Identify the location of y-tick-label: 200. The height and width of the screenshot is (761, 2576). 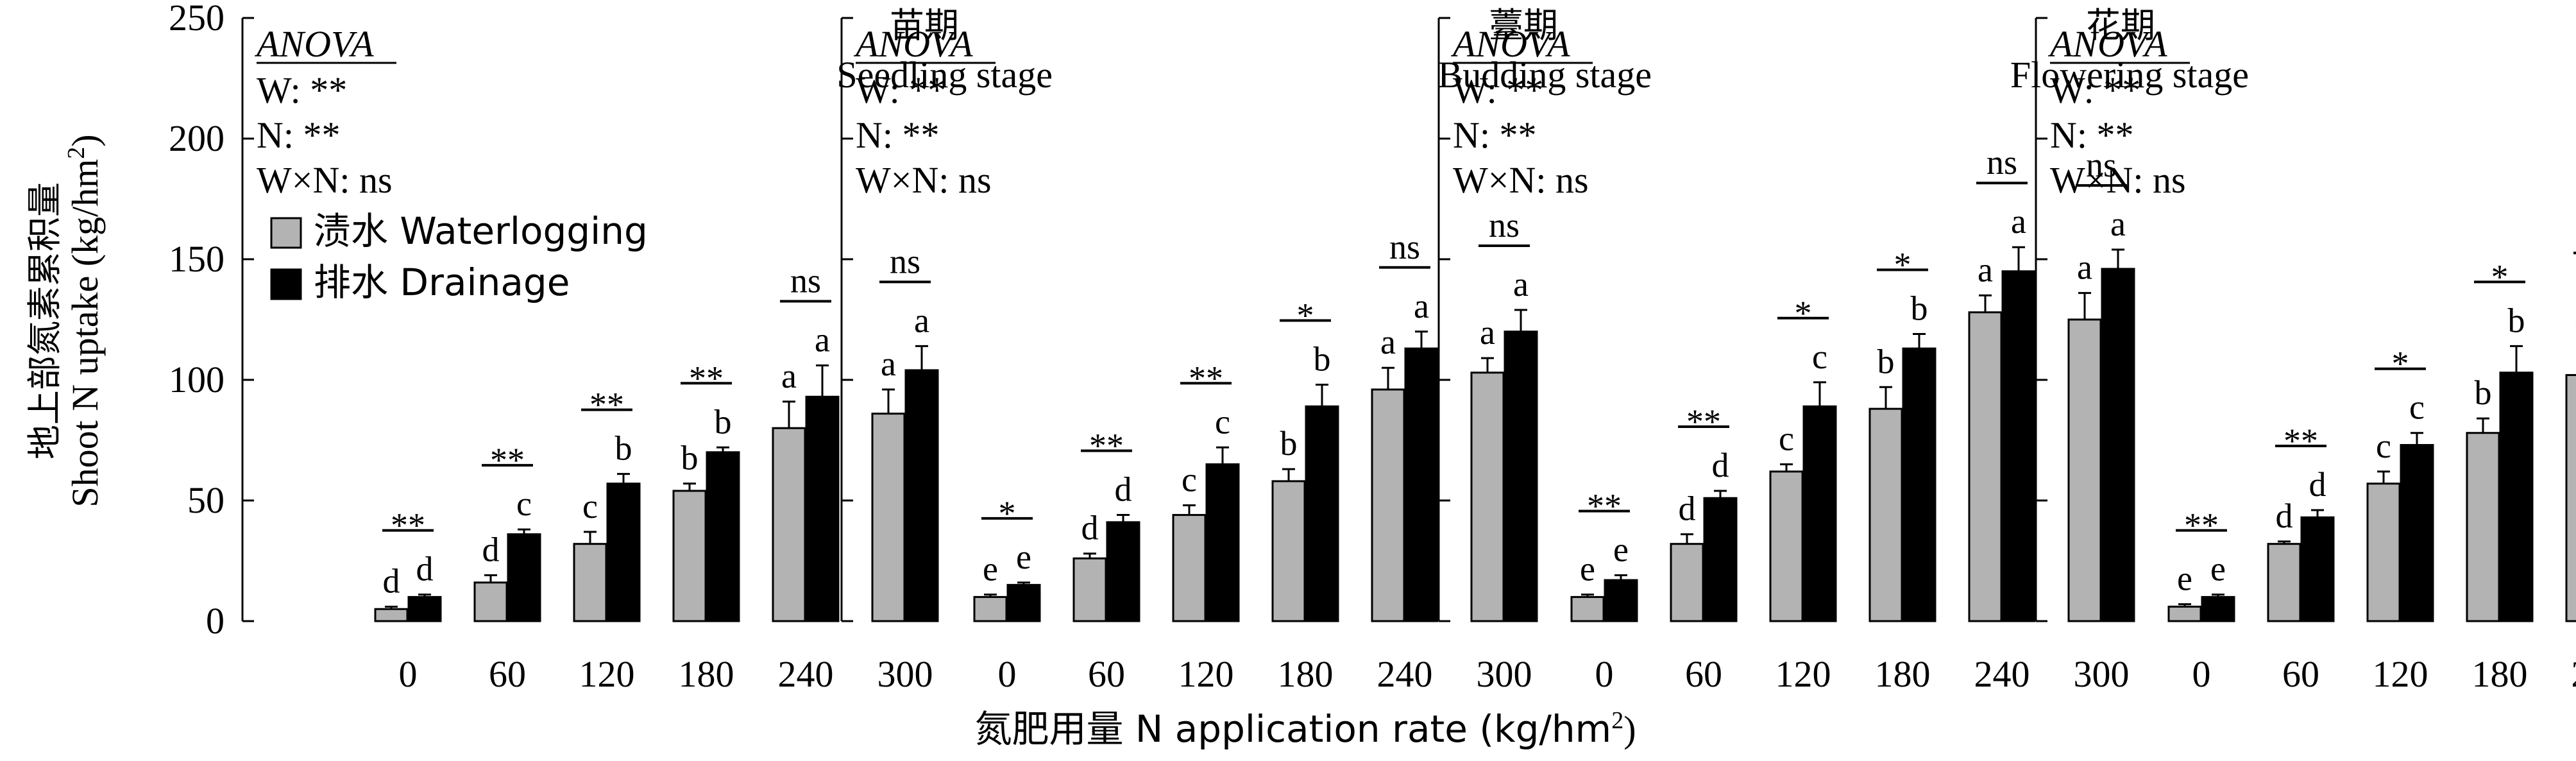
(197, 138).